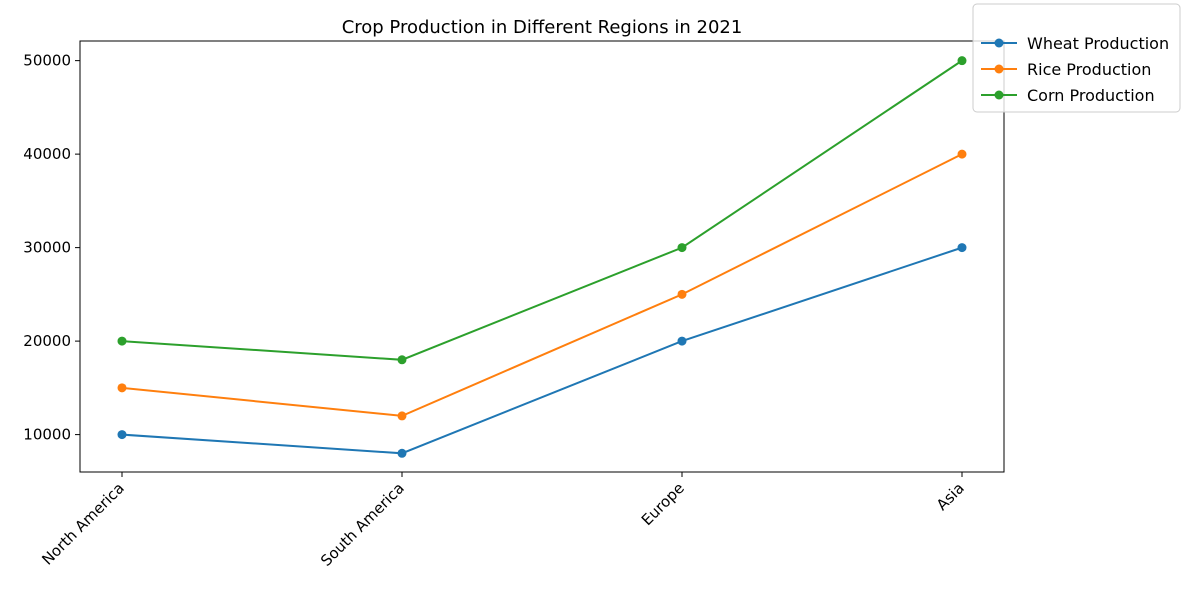 The width and height of the screenshot is (1200, 604). Describe the element at coordinates (1098, 43) in the screenshot. I see `legend-label: Wheat Production` at that location.